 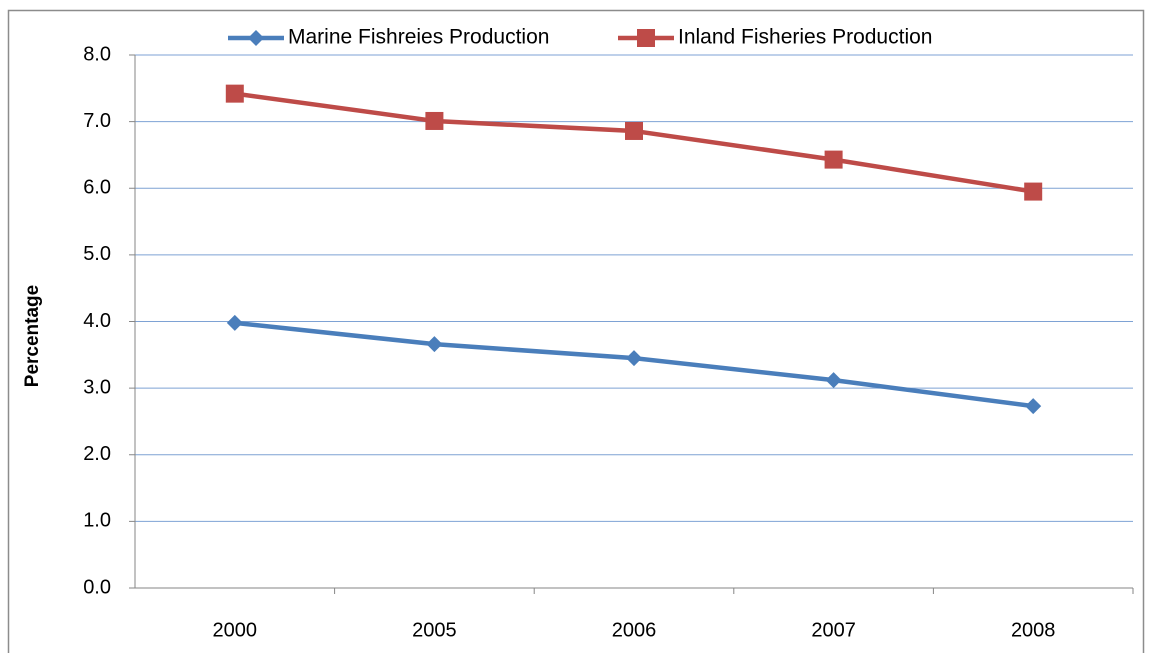 What do you see at coordinates (634, 630) in the screenshot?
I see `x-tick-label: 2006` at bounding box center [634, 630].